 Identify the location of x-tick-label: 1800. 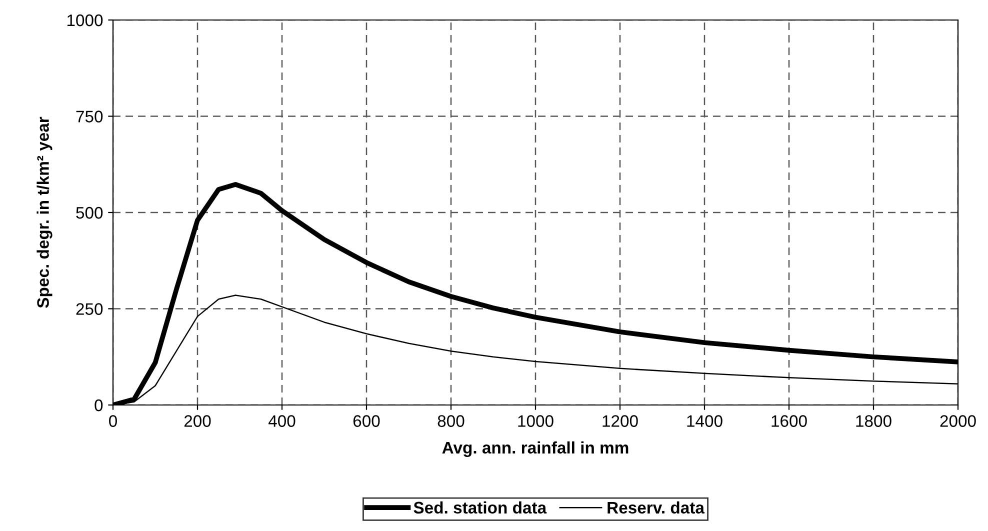
(874, 421).